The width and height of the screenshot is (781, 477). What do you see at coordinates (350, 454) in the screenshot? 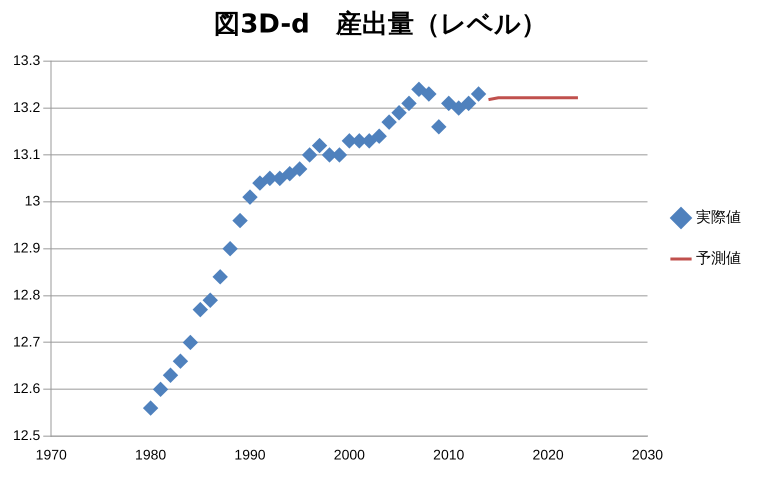
I see `x-tick-label: 2000` at bounding box center [350, 454].